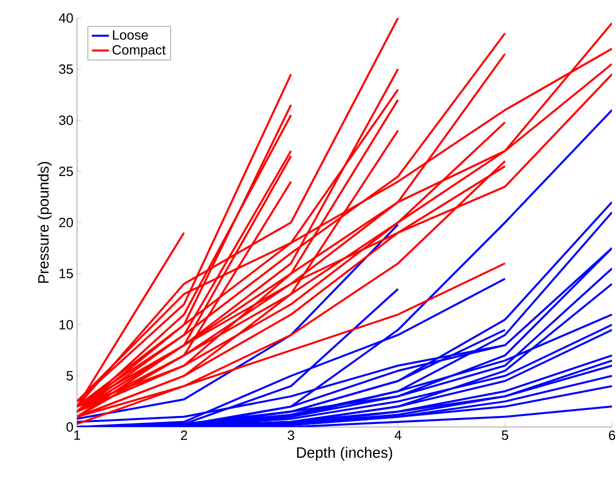 This screenshot has width=616, height=497. What do you see at coordinates (66, 223) in the screenshot?
I see `y-tick-label: 20` at bounding box center [66, 223].